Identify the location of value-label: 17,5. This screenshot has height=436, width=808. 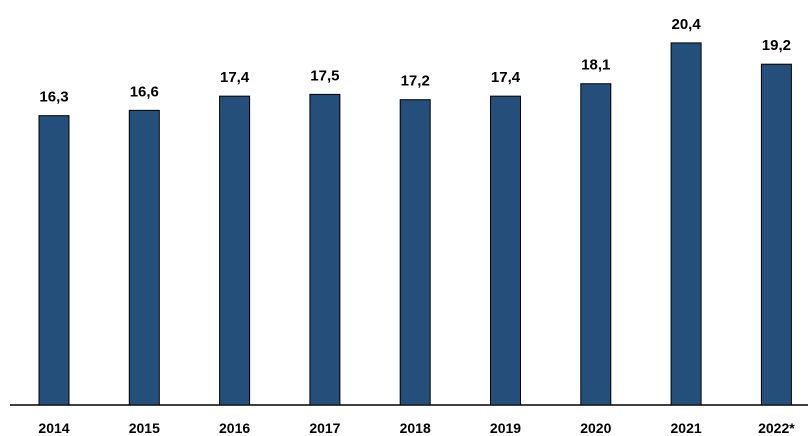
(324, 75).